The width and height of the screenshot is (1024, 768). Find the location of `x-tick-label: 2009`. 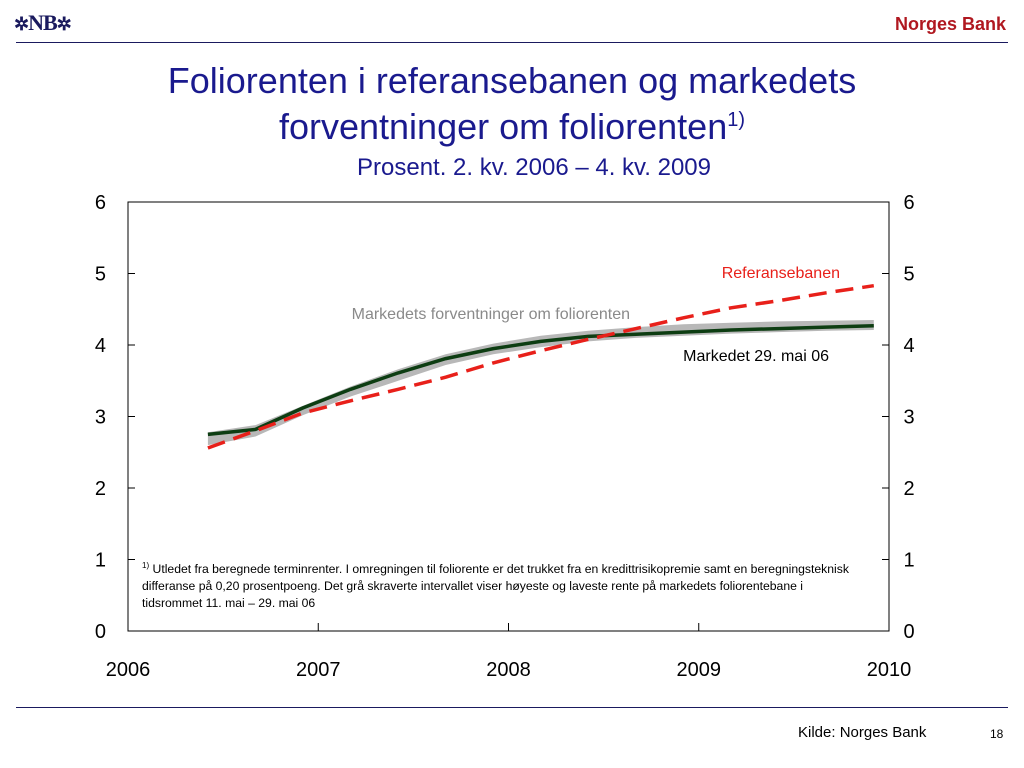

x-tick-label: 2009 is located at coordinates (699, 670).